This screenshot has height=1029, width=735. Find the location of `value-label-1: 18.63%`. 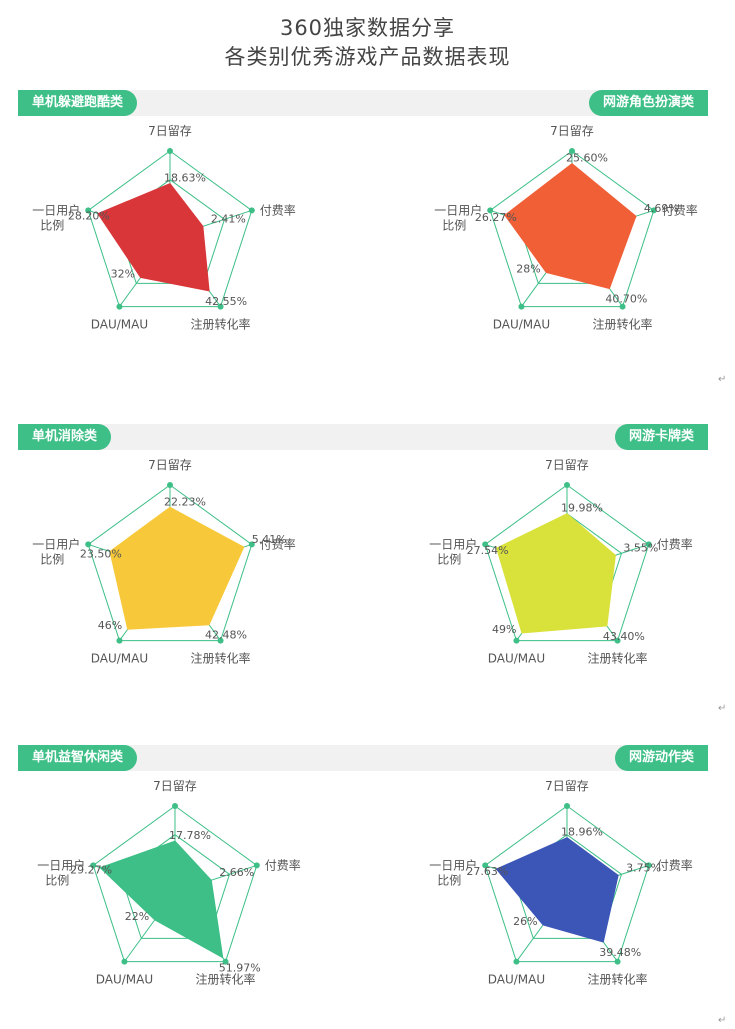

value-label-1: 18.63% is located at coordinates (185, 178).